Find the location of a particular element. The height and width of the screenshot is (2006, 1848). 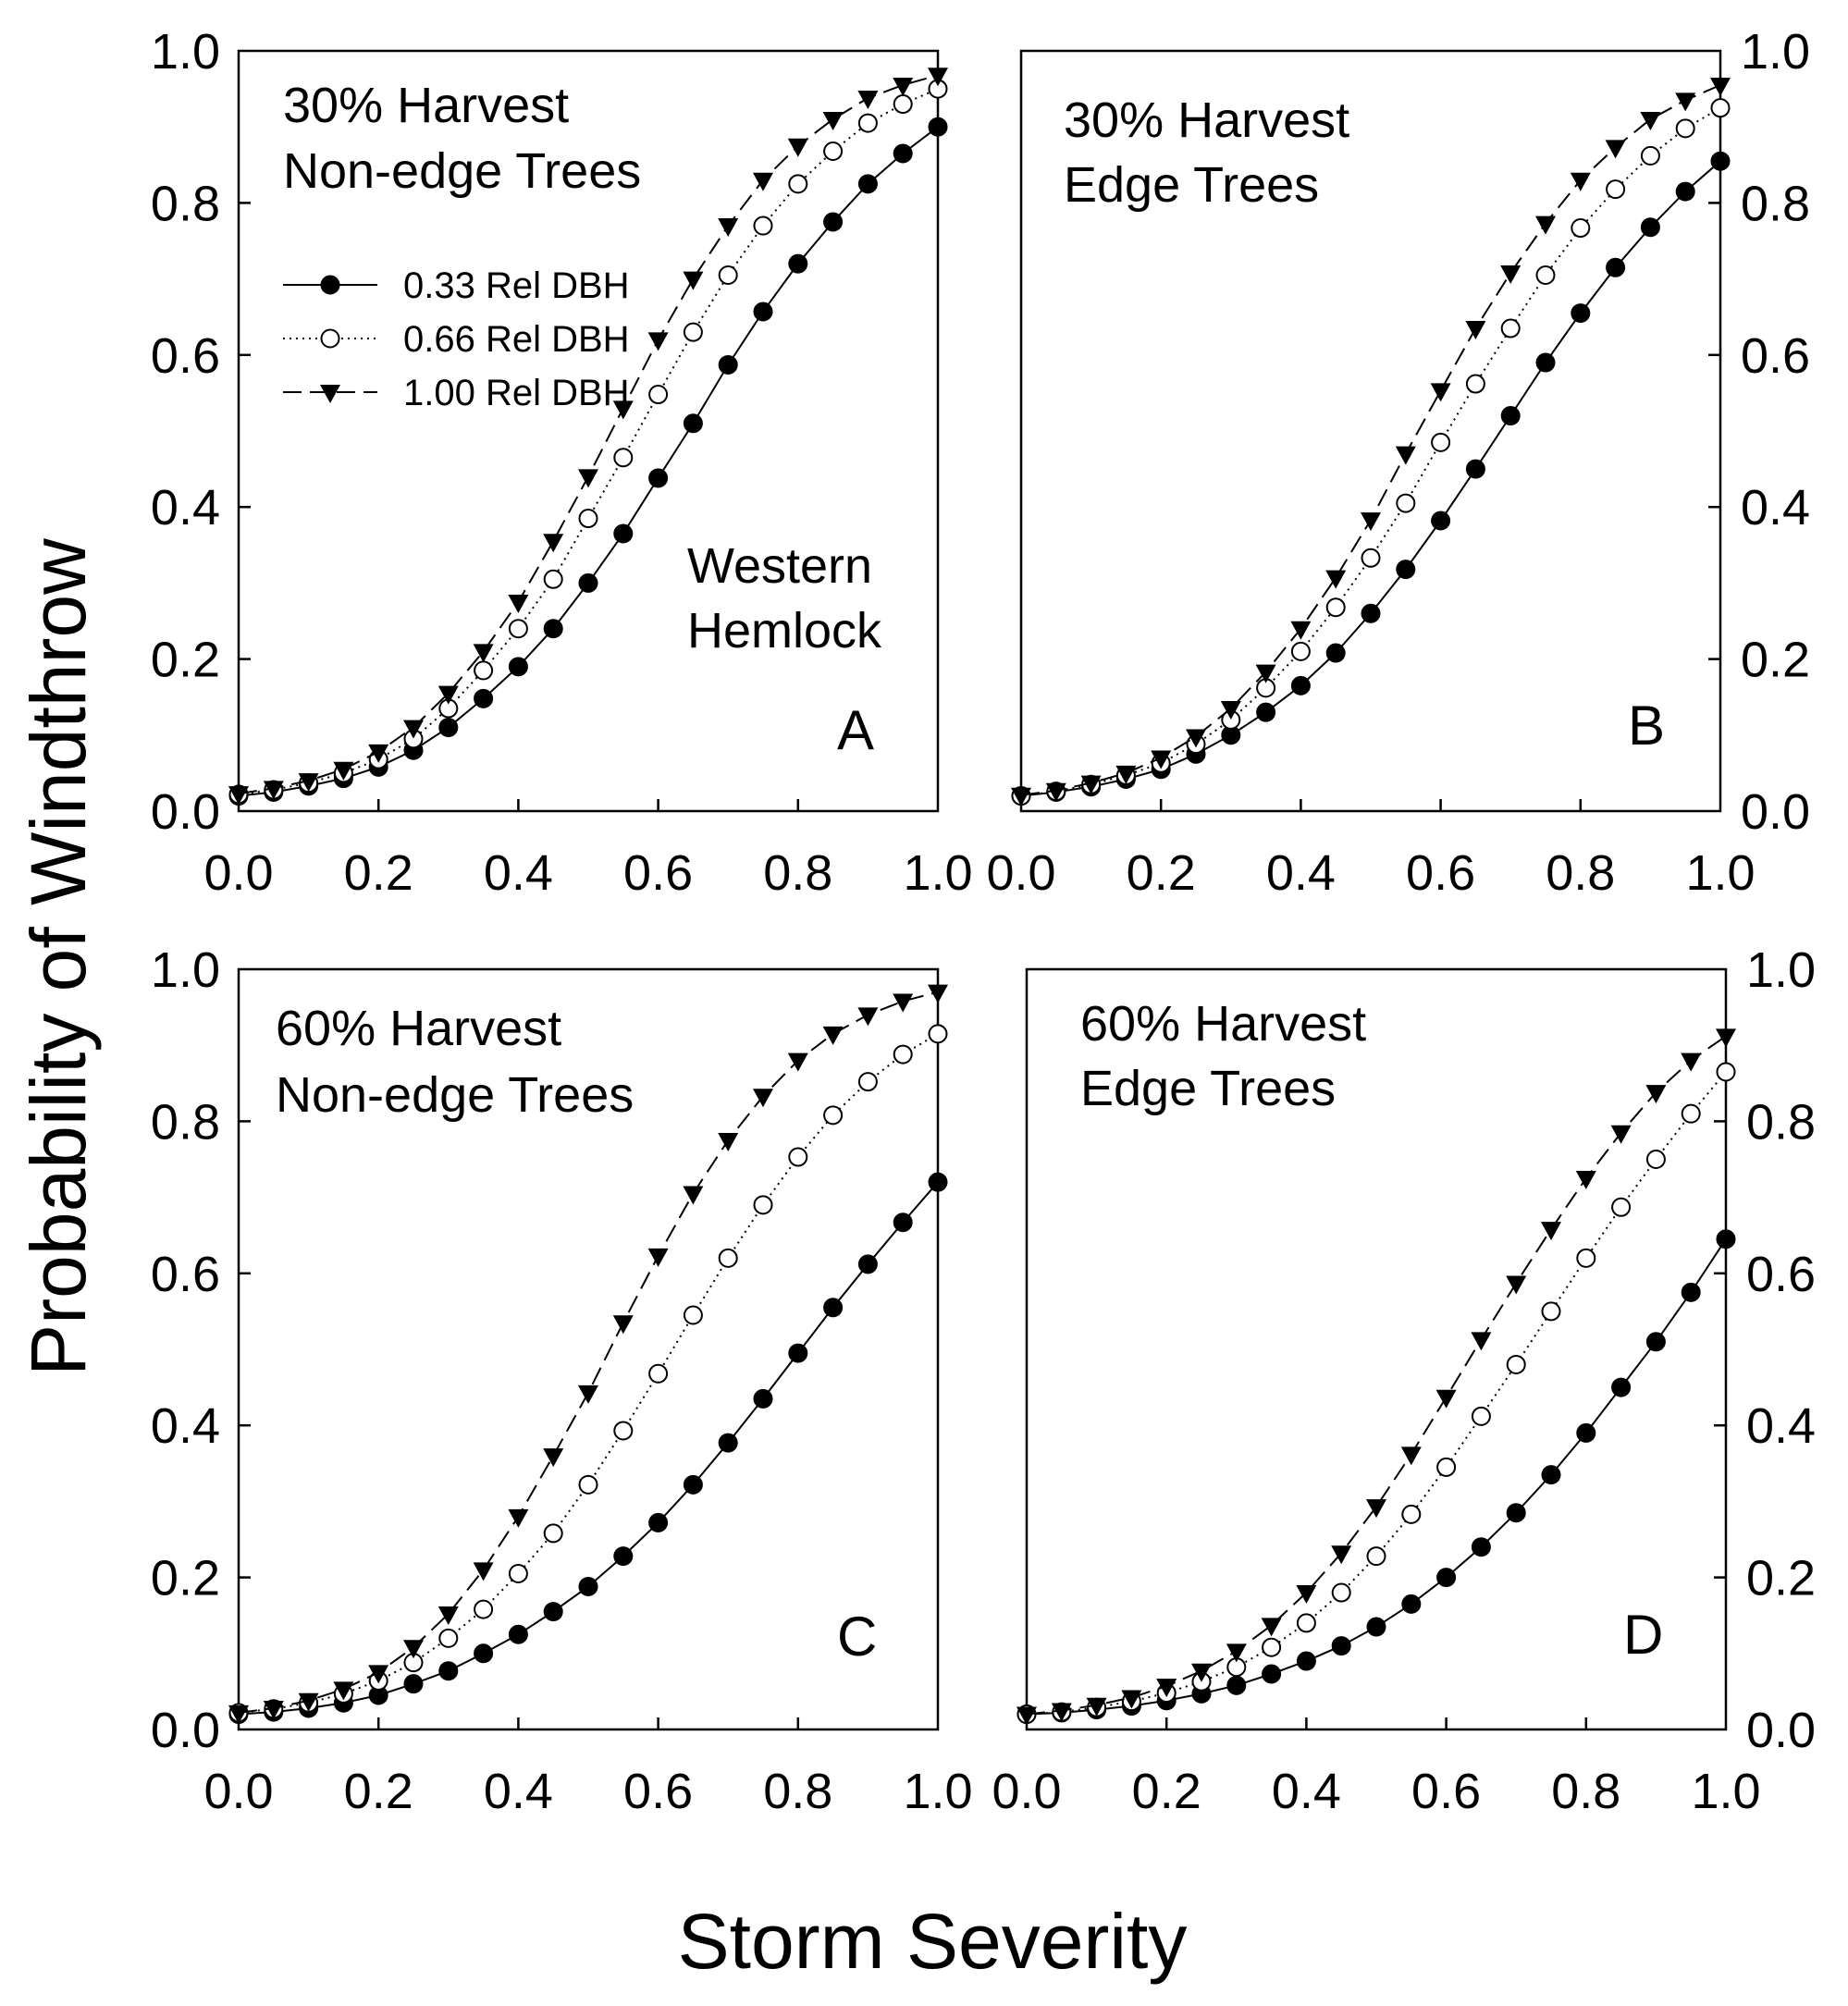

legend-label-0.66: 0.66 Rel DBH is located at coordinates (516, 340).